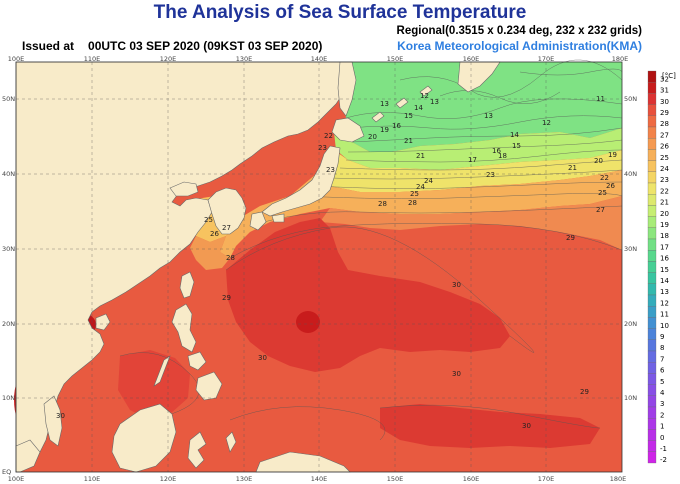 The width and height of the screenshot is (680, 484). Describe the element at coordinates (378, 117) in the screenshot. I see `land-kurils` at that location.